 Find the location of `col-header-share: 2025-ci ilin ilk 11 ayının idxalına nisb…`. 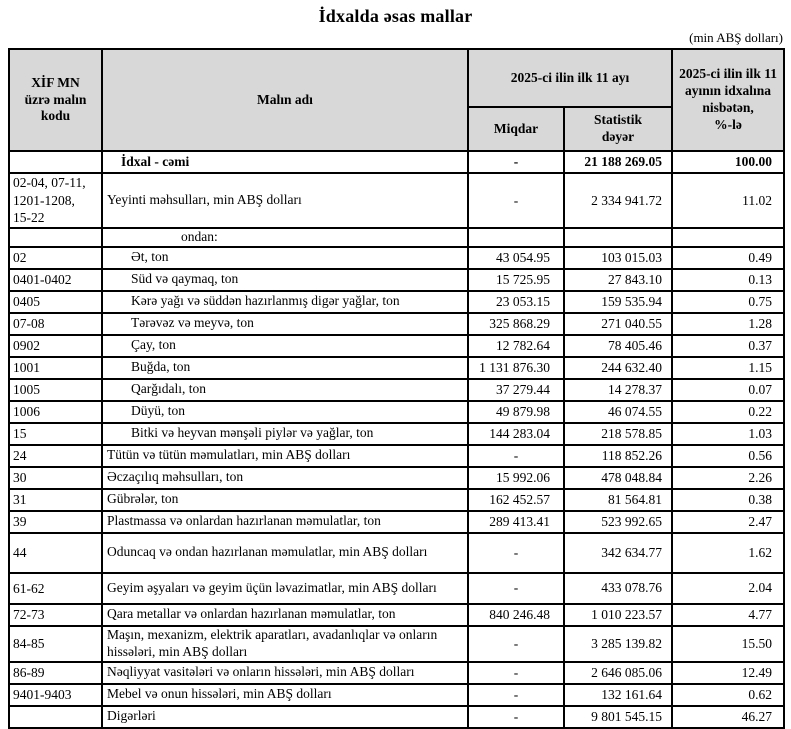

col-header-share: 2025-ci ilin ilk 11 ayının idxalına nisb… is located at coordinates (728, 100).